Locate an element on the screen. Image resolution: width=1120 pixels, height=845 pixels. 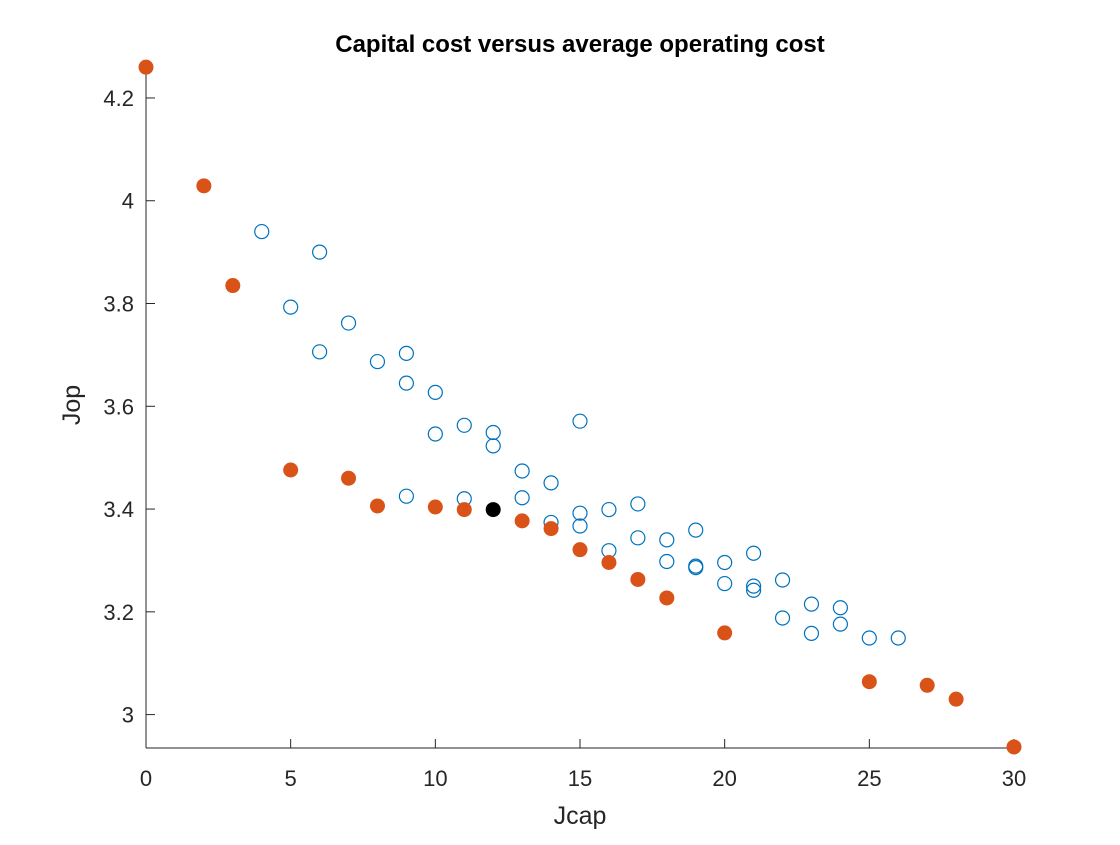
x-tick-label: 15 is located at coordinates (580, 778).